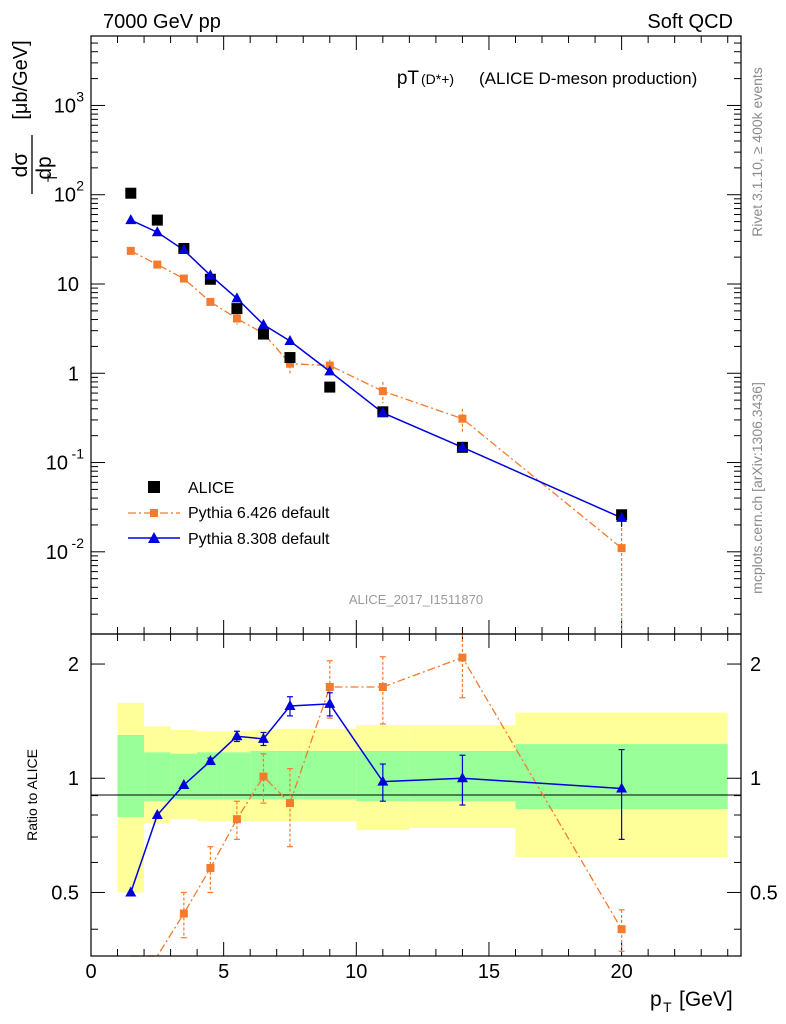 Image resolution: width=786 pixels, height=1024 pixels. What do you see at coordinates (65, 893) in the screenshot?
I see `ratio-y-tick-label: 0.5` at bounding box center [65, 893].